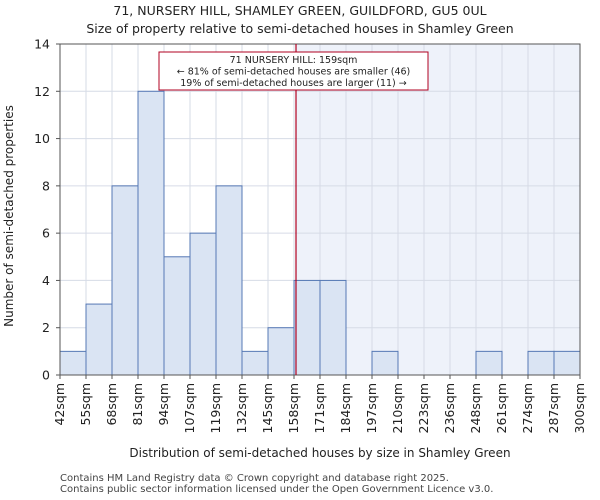 This screenshot has height=500, width=600. What do you see at coordinates (423, 408) in the screenshot?
I see `x-tick-label: 223sqm` at bounding box center [423, 408].